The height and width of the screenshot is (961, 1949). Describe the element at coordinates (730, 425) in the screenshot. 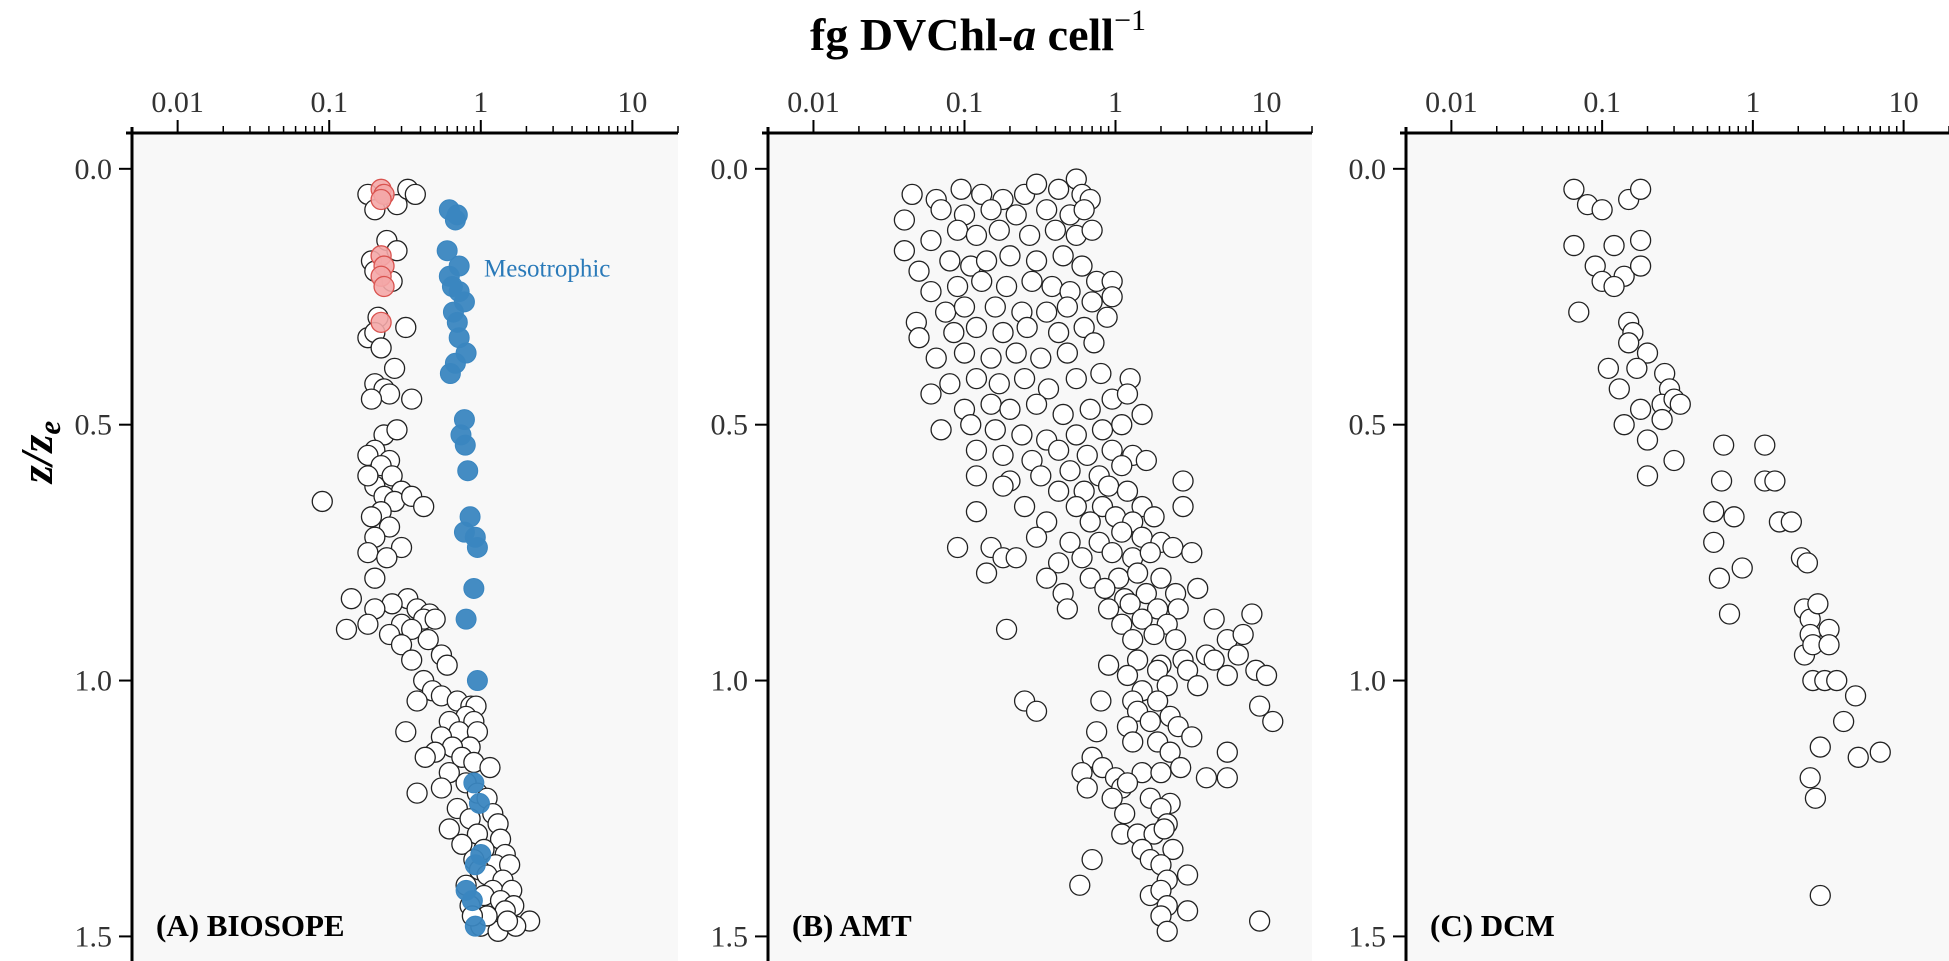

I see `y-tick-label: 0.5` at that location.